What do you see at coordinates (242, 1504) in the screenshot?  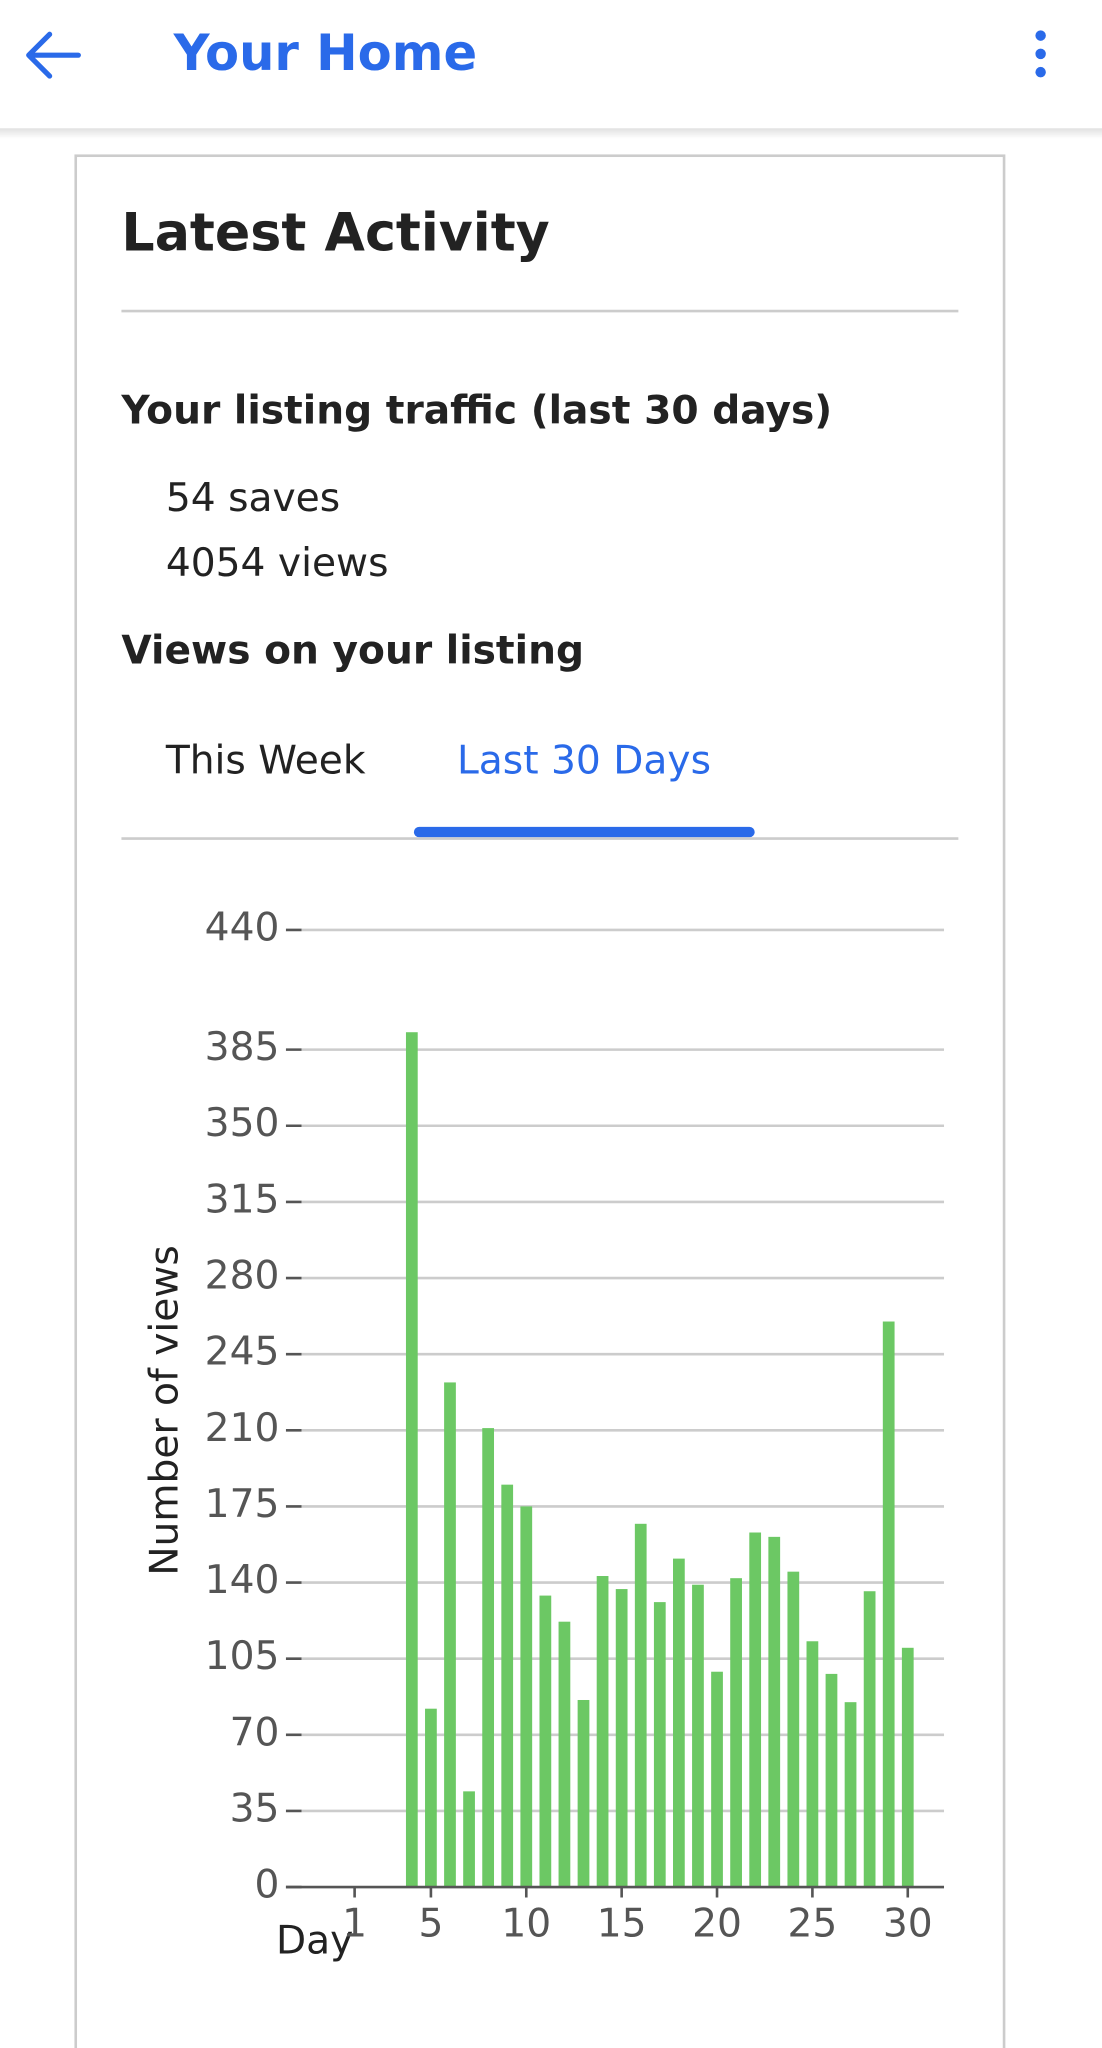 I see `y-tick-label: 175` at bounding box center [242, 1504].